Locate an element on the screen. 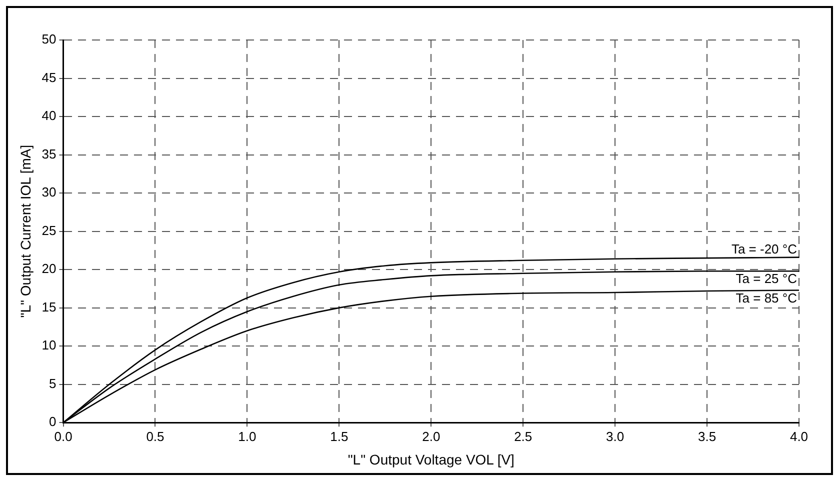  x-tick-label: 0.0 is located at coordinates (63, 436).